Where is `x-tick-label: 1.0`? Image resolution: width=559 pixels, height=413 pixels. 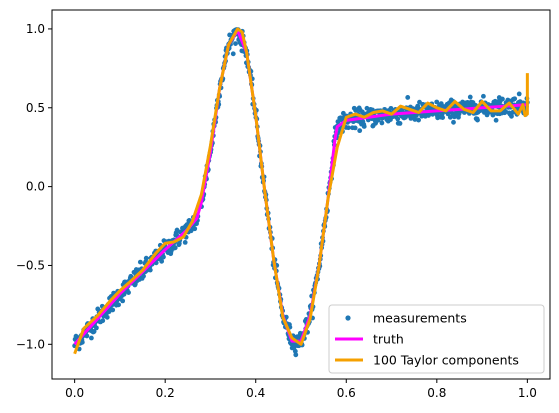
x-tick-label: 1.0 is located at coordinates (527, 393).